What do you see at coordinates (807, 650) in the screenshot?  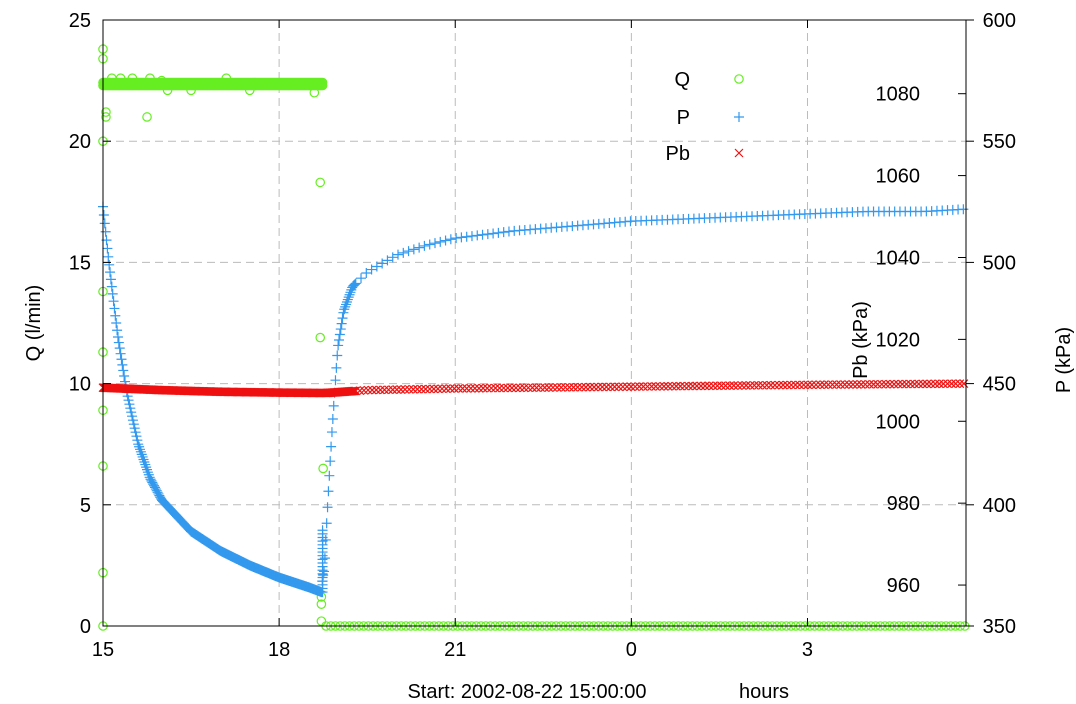 I see `x-tick-label: 3` at bounding box center [807, 650].